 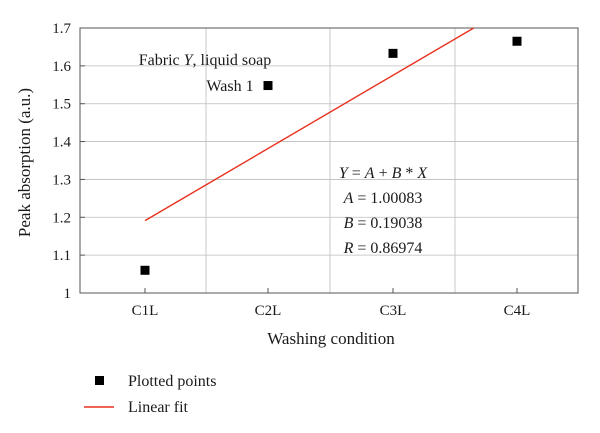 I want to click on annotation-a-value: A = 1.00083, so click(x=383, y=198).